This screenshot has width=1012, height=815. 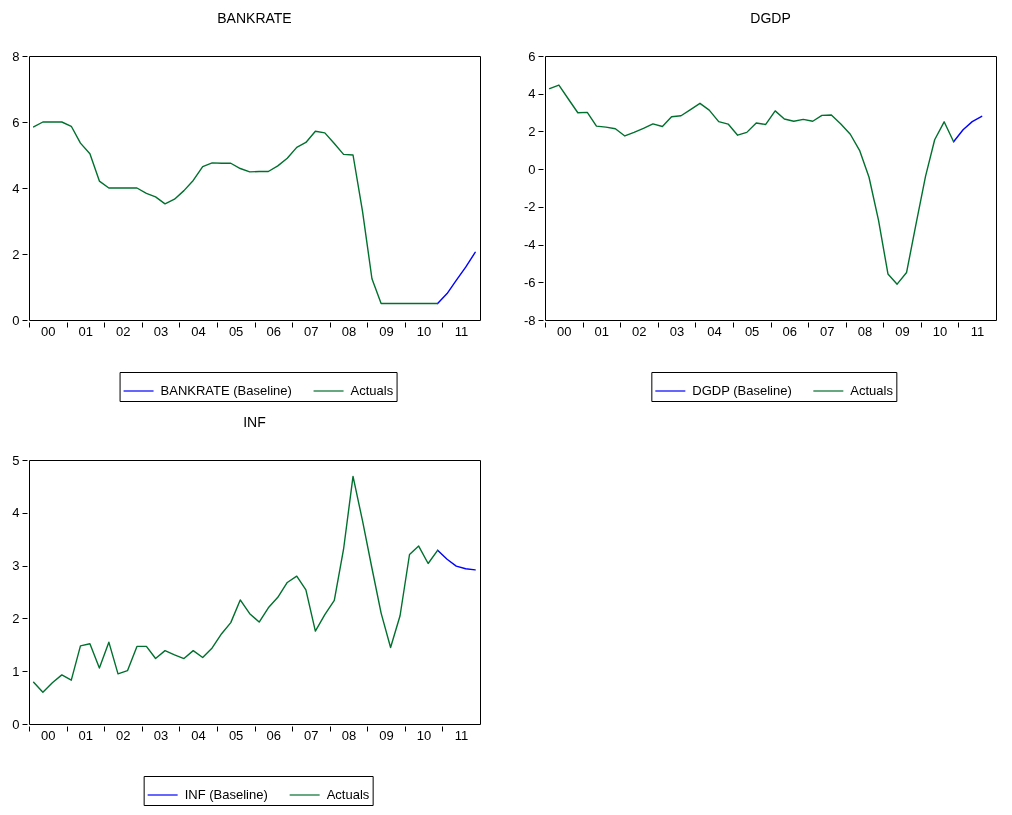 What do you see at coordinates (16, 671) in the screenshot?
I see `y-tick-label: 1` at bounding box center [16, 671].